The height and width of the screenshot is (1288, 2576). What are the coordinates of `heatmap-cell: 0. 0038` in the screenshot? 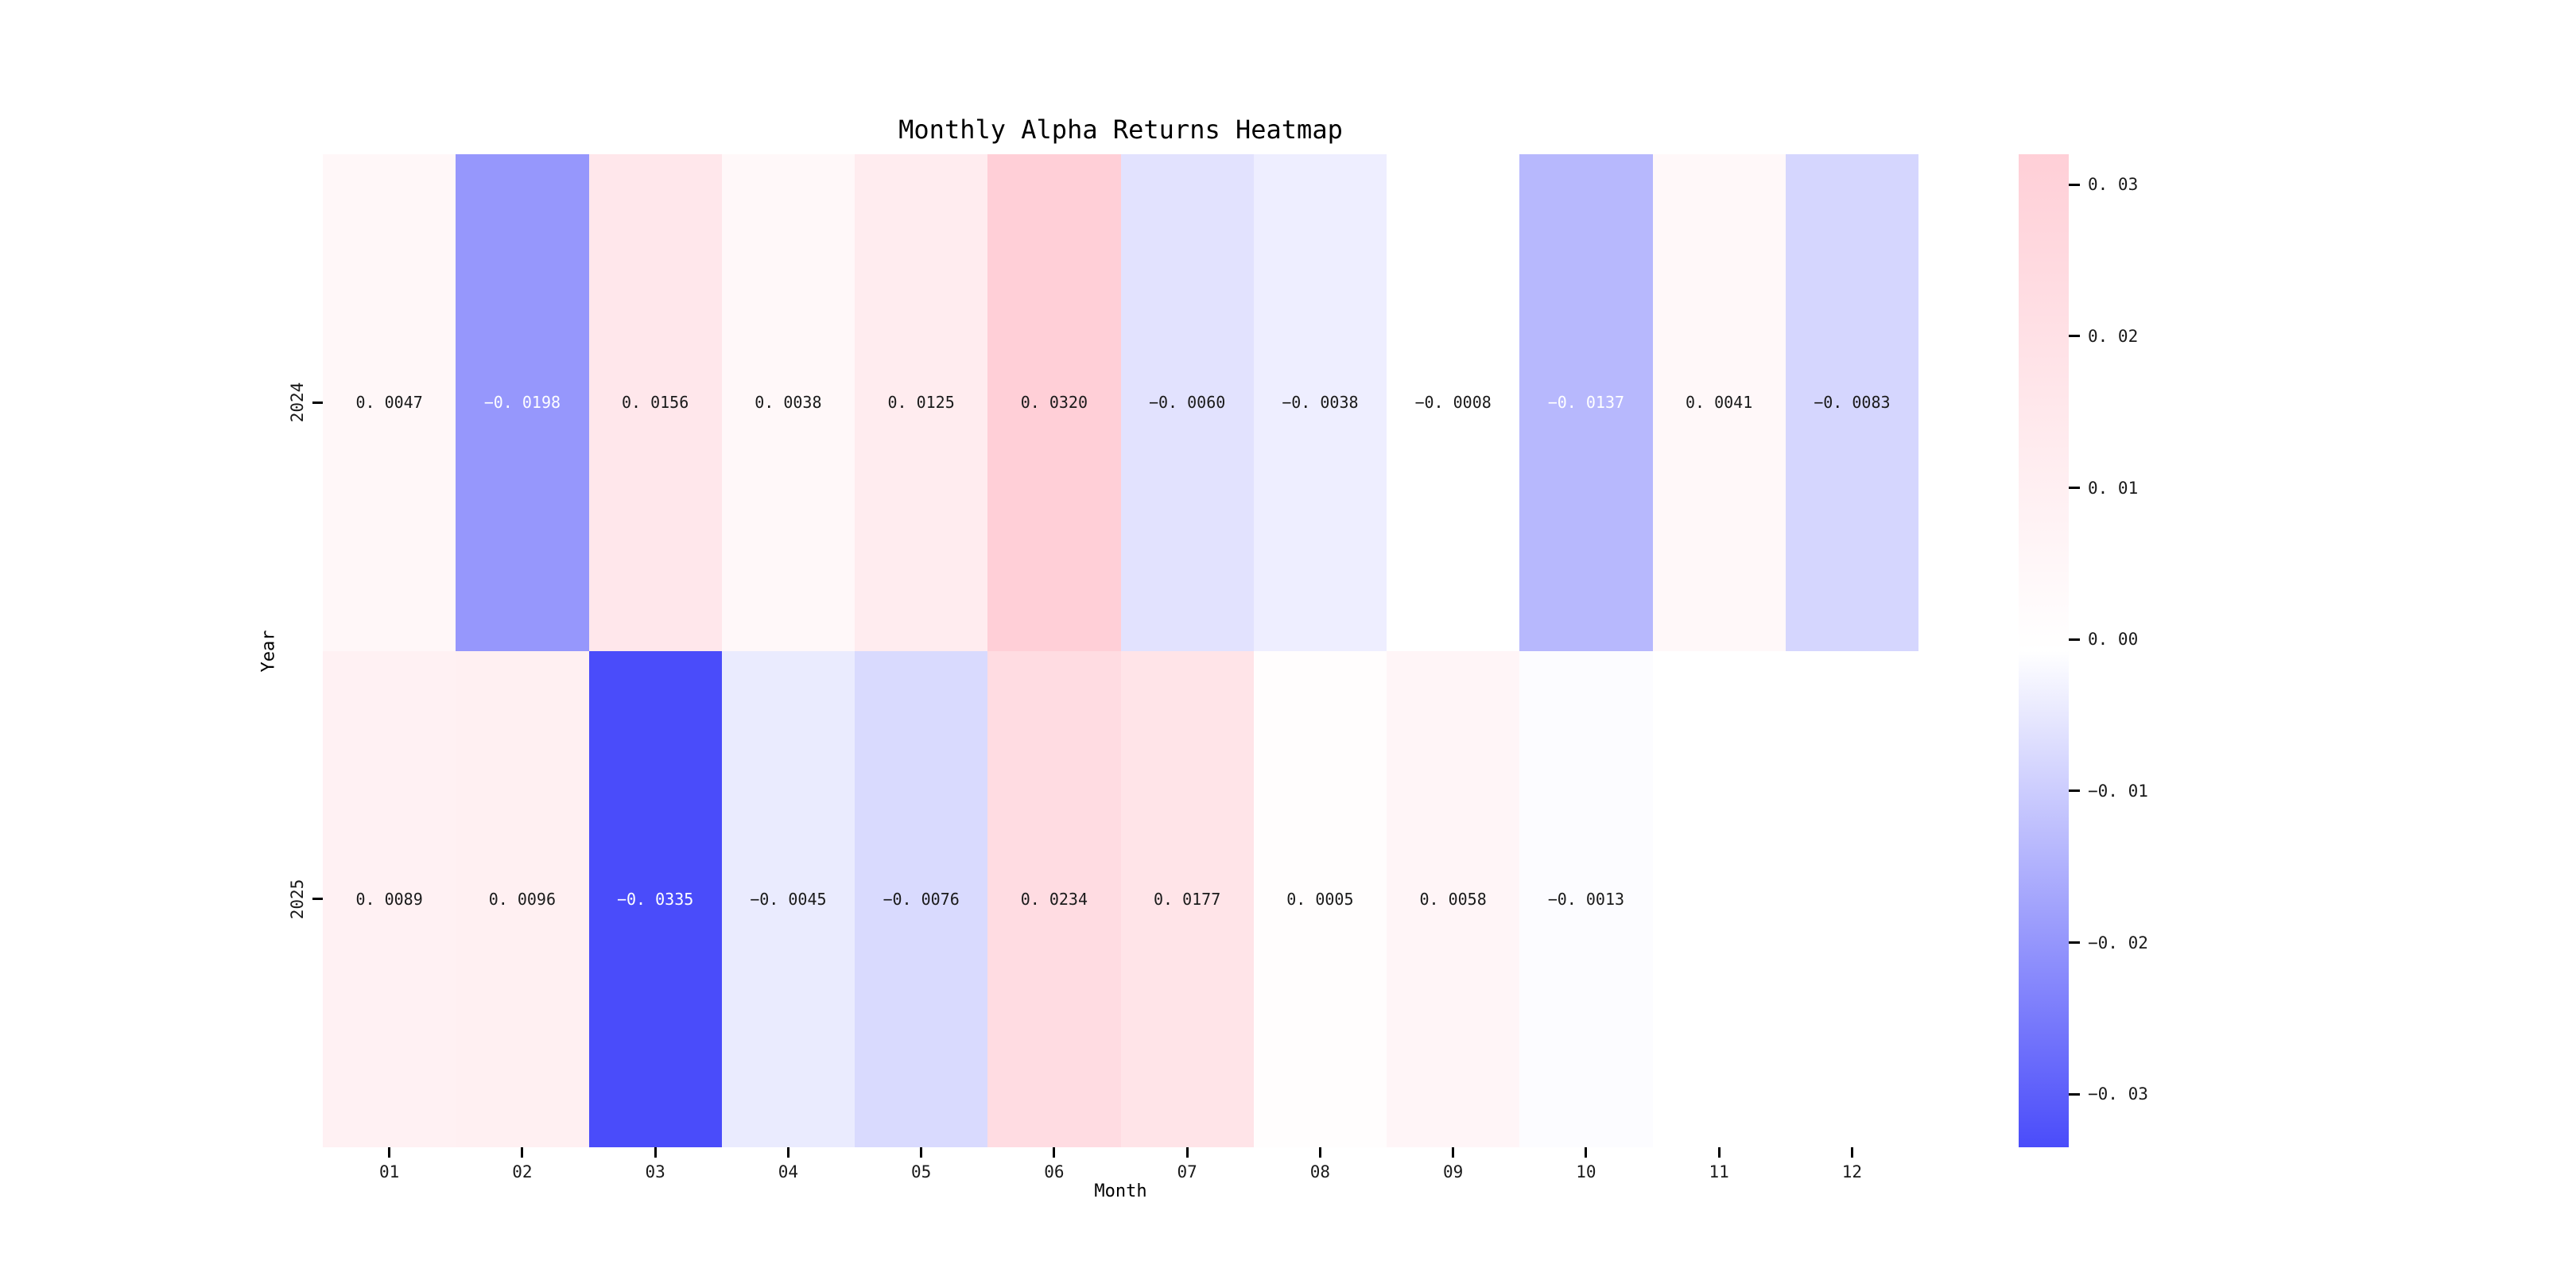 It's located at (788, 403).